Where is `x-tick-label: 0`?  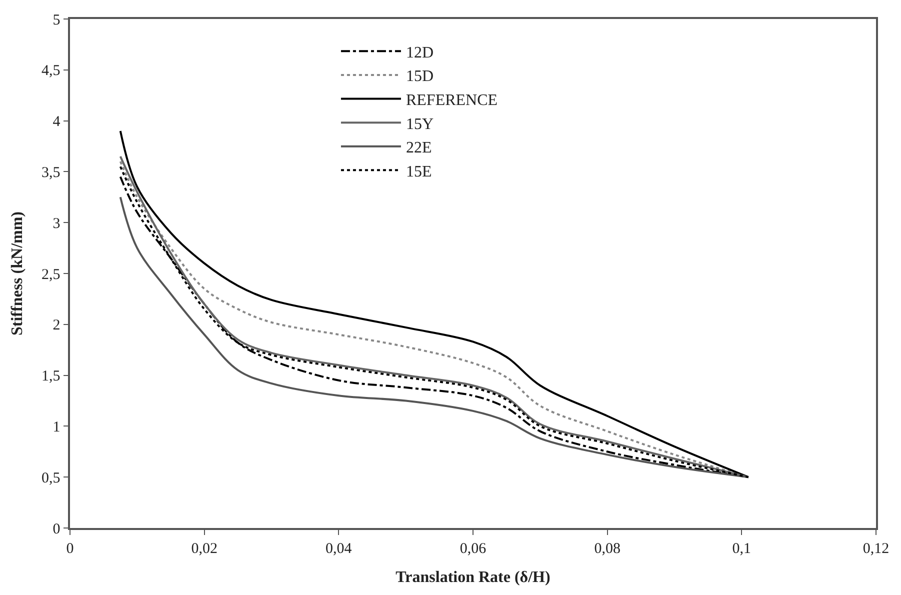 x-tick-label: 0 is located at coordinates (70, 548).